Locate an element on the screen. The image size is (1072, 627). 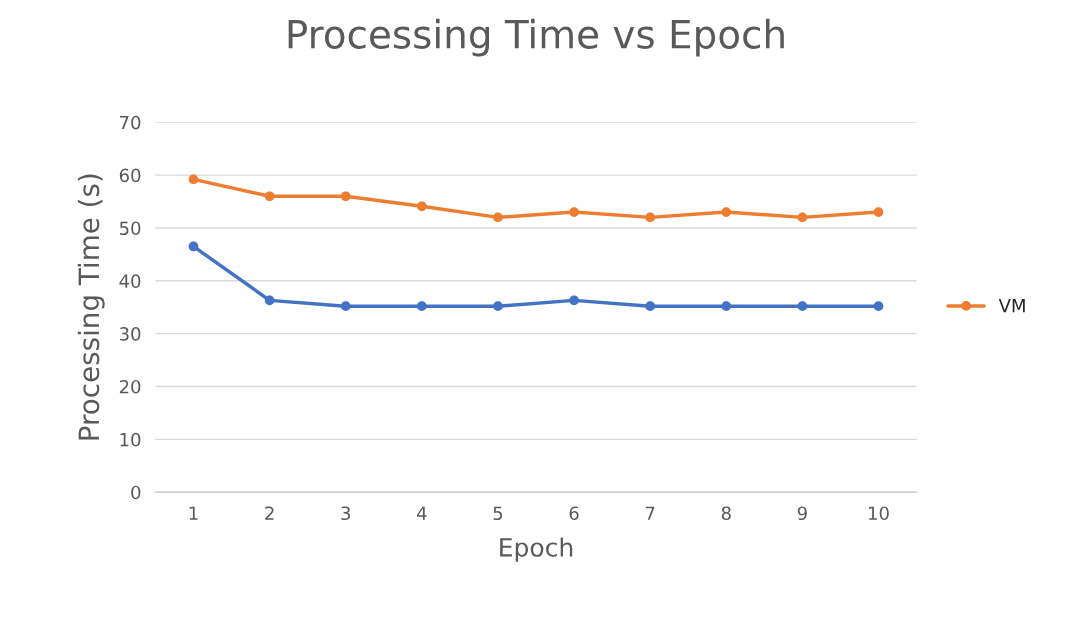
x-tick-label: 6 is located at coordinates (574, 513).